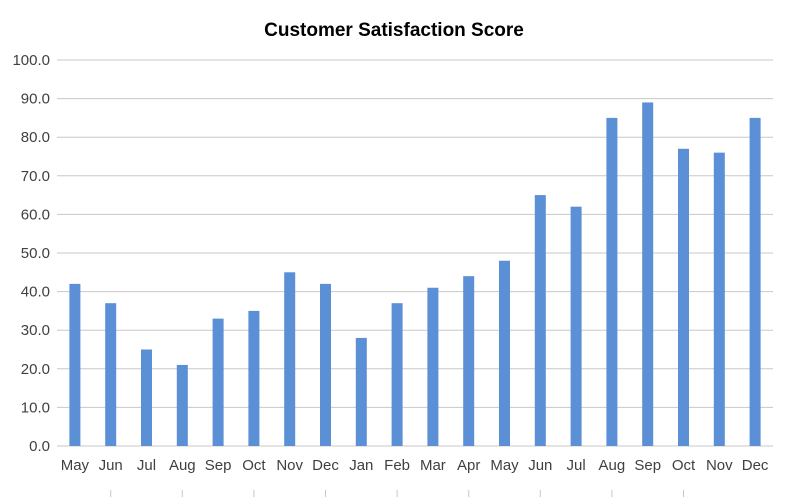 Image resolution: width=794 pixels, height=500 pixels. I want to click on y-tick-label: 50.0, so click(35, 253).